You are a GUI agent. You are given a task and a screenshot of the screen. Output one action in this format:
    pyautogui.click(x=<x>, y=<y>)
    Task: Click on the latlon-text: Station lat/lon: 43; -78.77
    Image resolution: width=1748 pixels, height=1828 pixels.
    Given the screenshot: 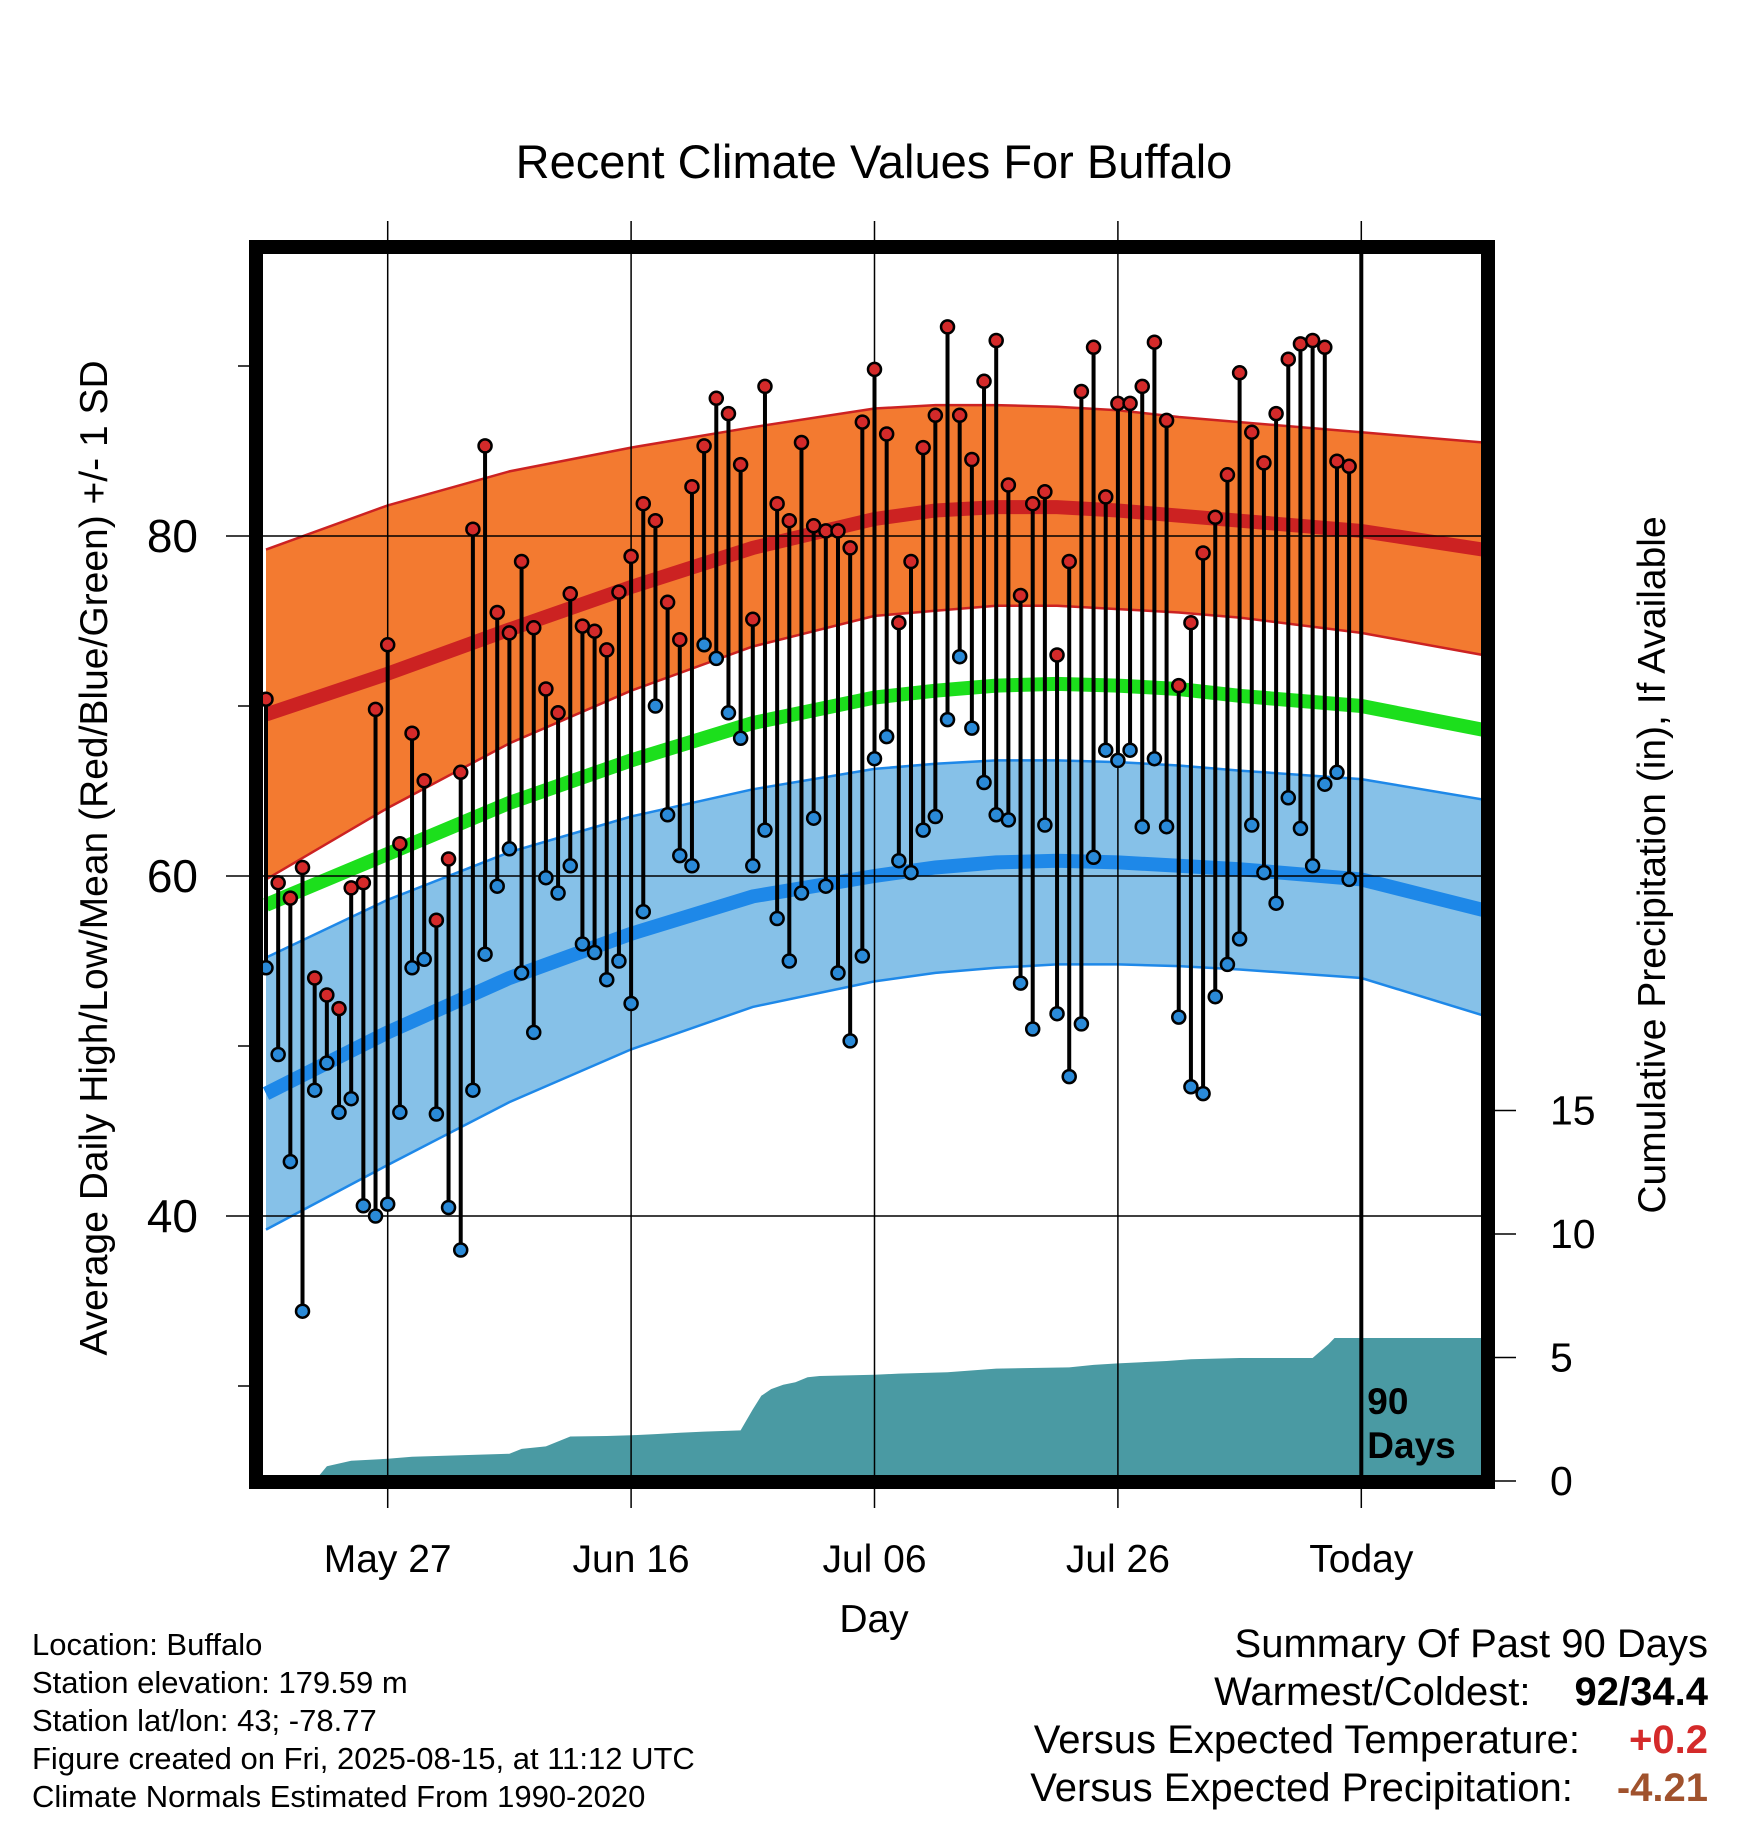 What is the action you would take?
    pyautogui.click(x=204, y=1720)
    